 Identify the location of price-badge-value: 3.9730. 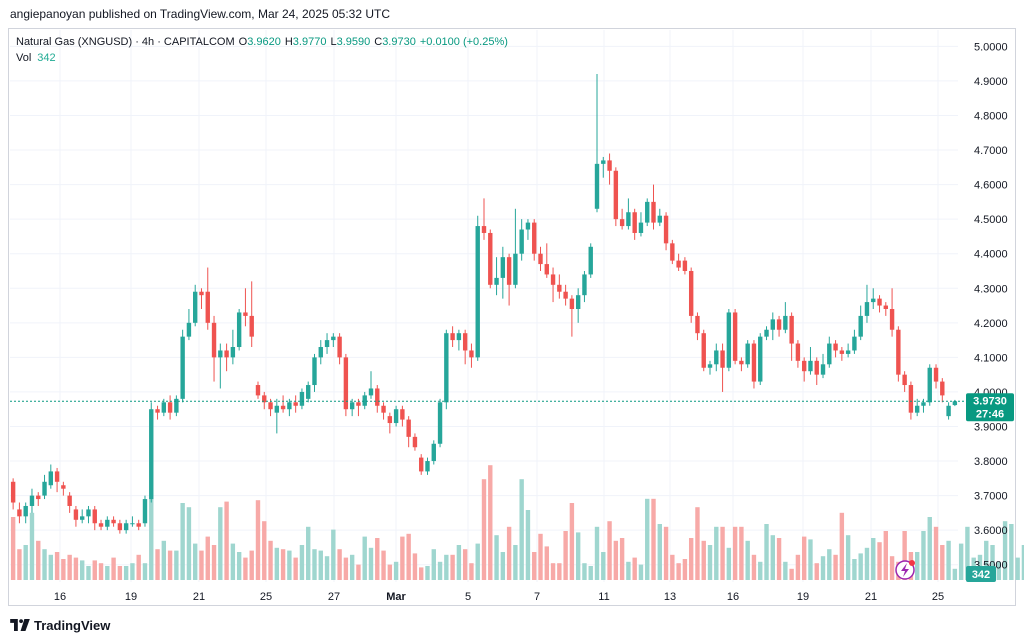
(990, 401).